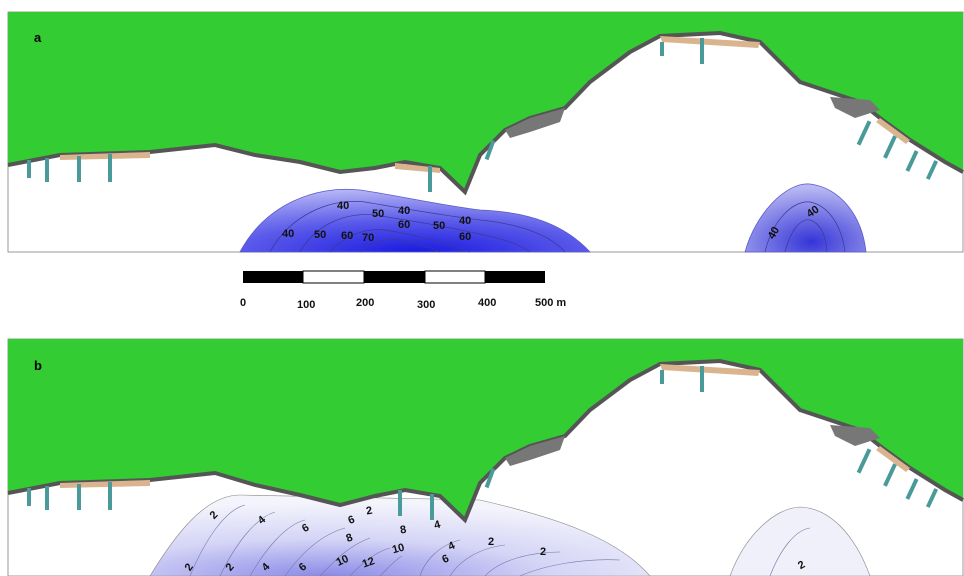 The width and height of the screenshot is (964, 576). I want to click on panel-letter-a: a, so click(38, 37).